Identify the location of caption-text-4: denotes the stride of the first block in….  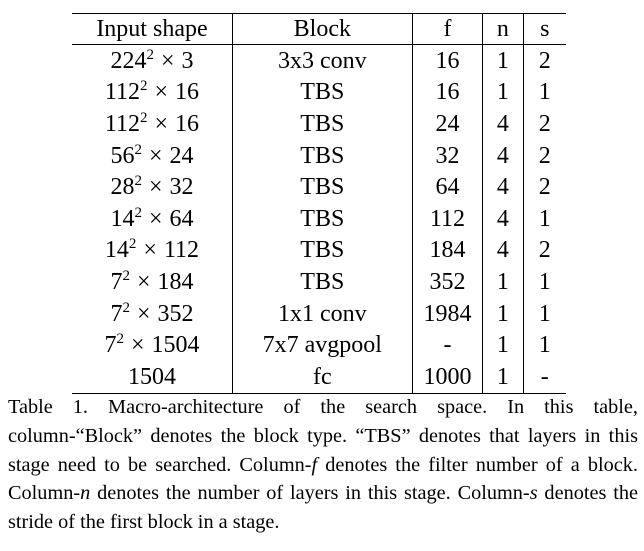
(323, 508).